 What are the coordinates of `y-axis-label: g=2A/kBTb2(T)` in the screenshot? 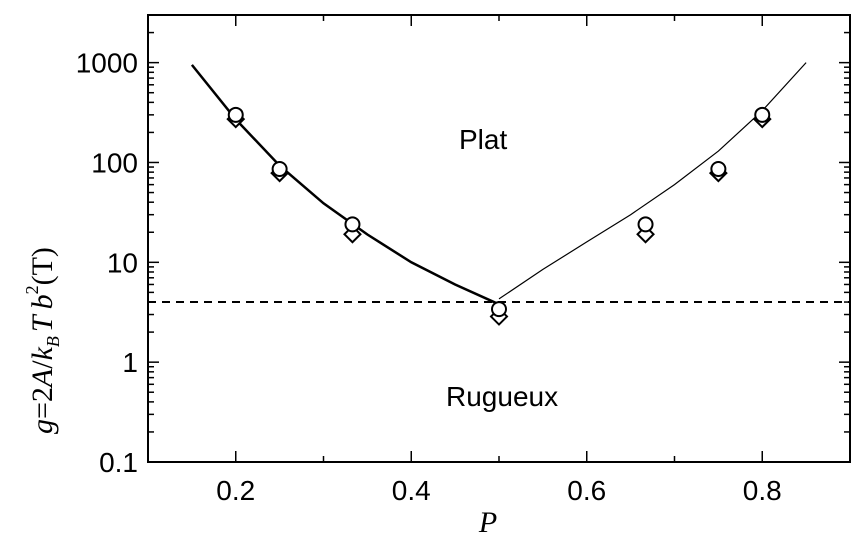 It's located at (42, 340).